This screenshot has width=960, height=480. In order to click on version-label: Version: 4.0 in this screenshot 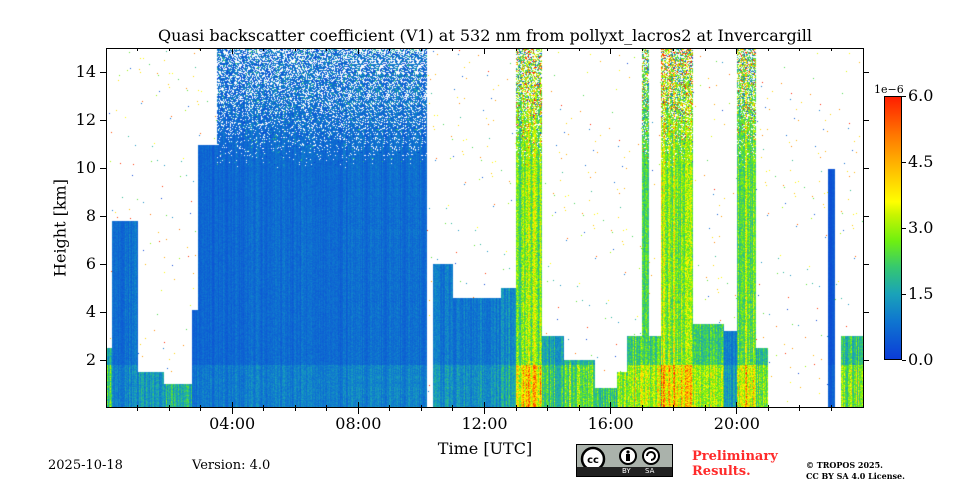, I will do `click(231, 465)`.